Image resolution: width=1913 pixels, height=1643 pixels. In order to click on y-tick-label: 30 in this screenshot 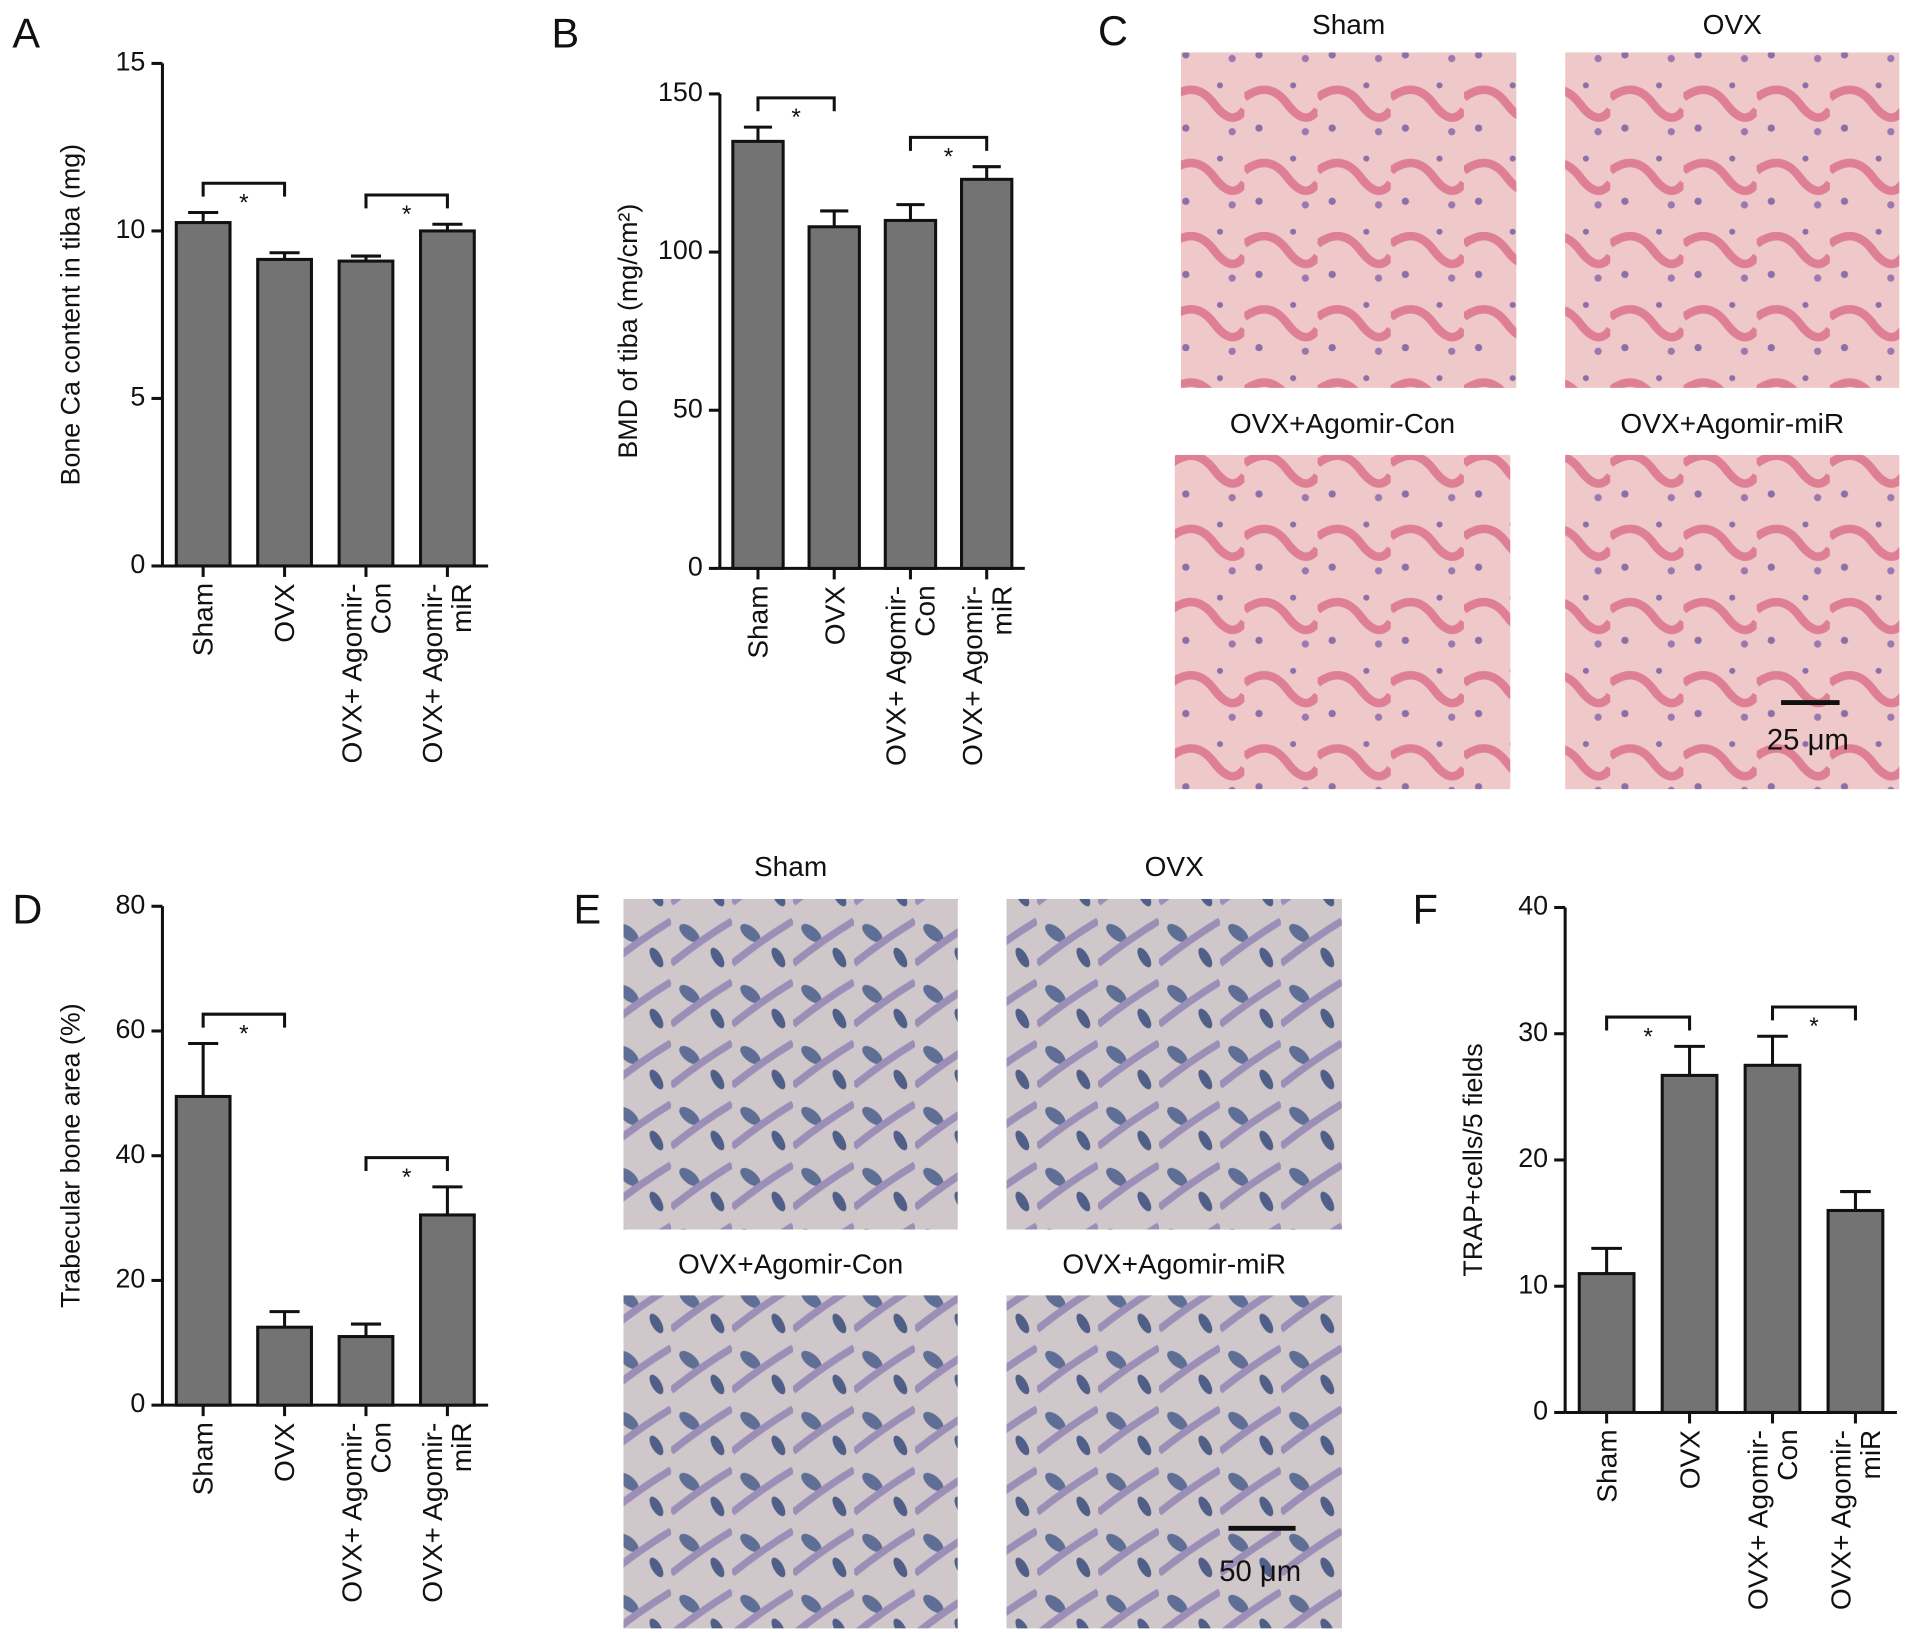, I will do `click(1533, 1032)`.